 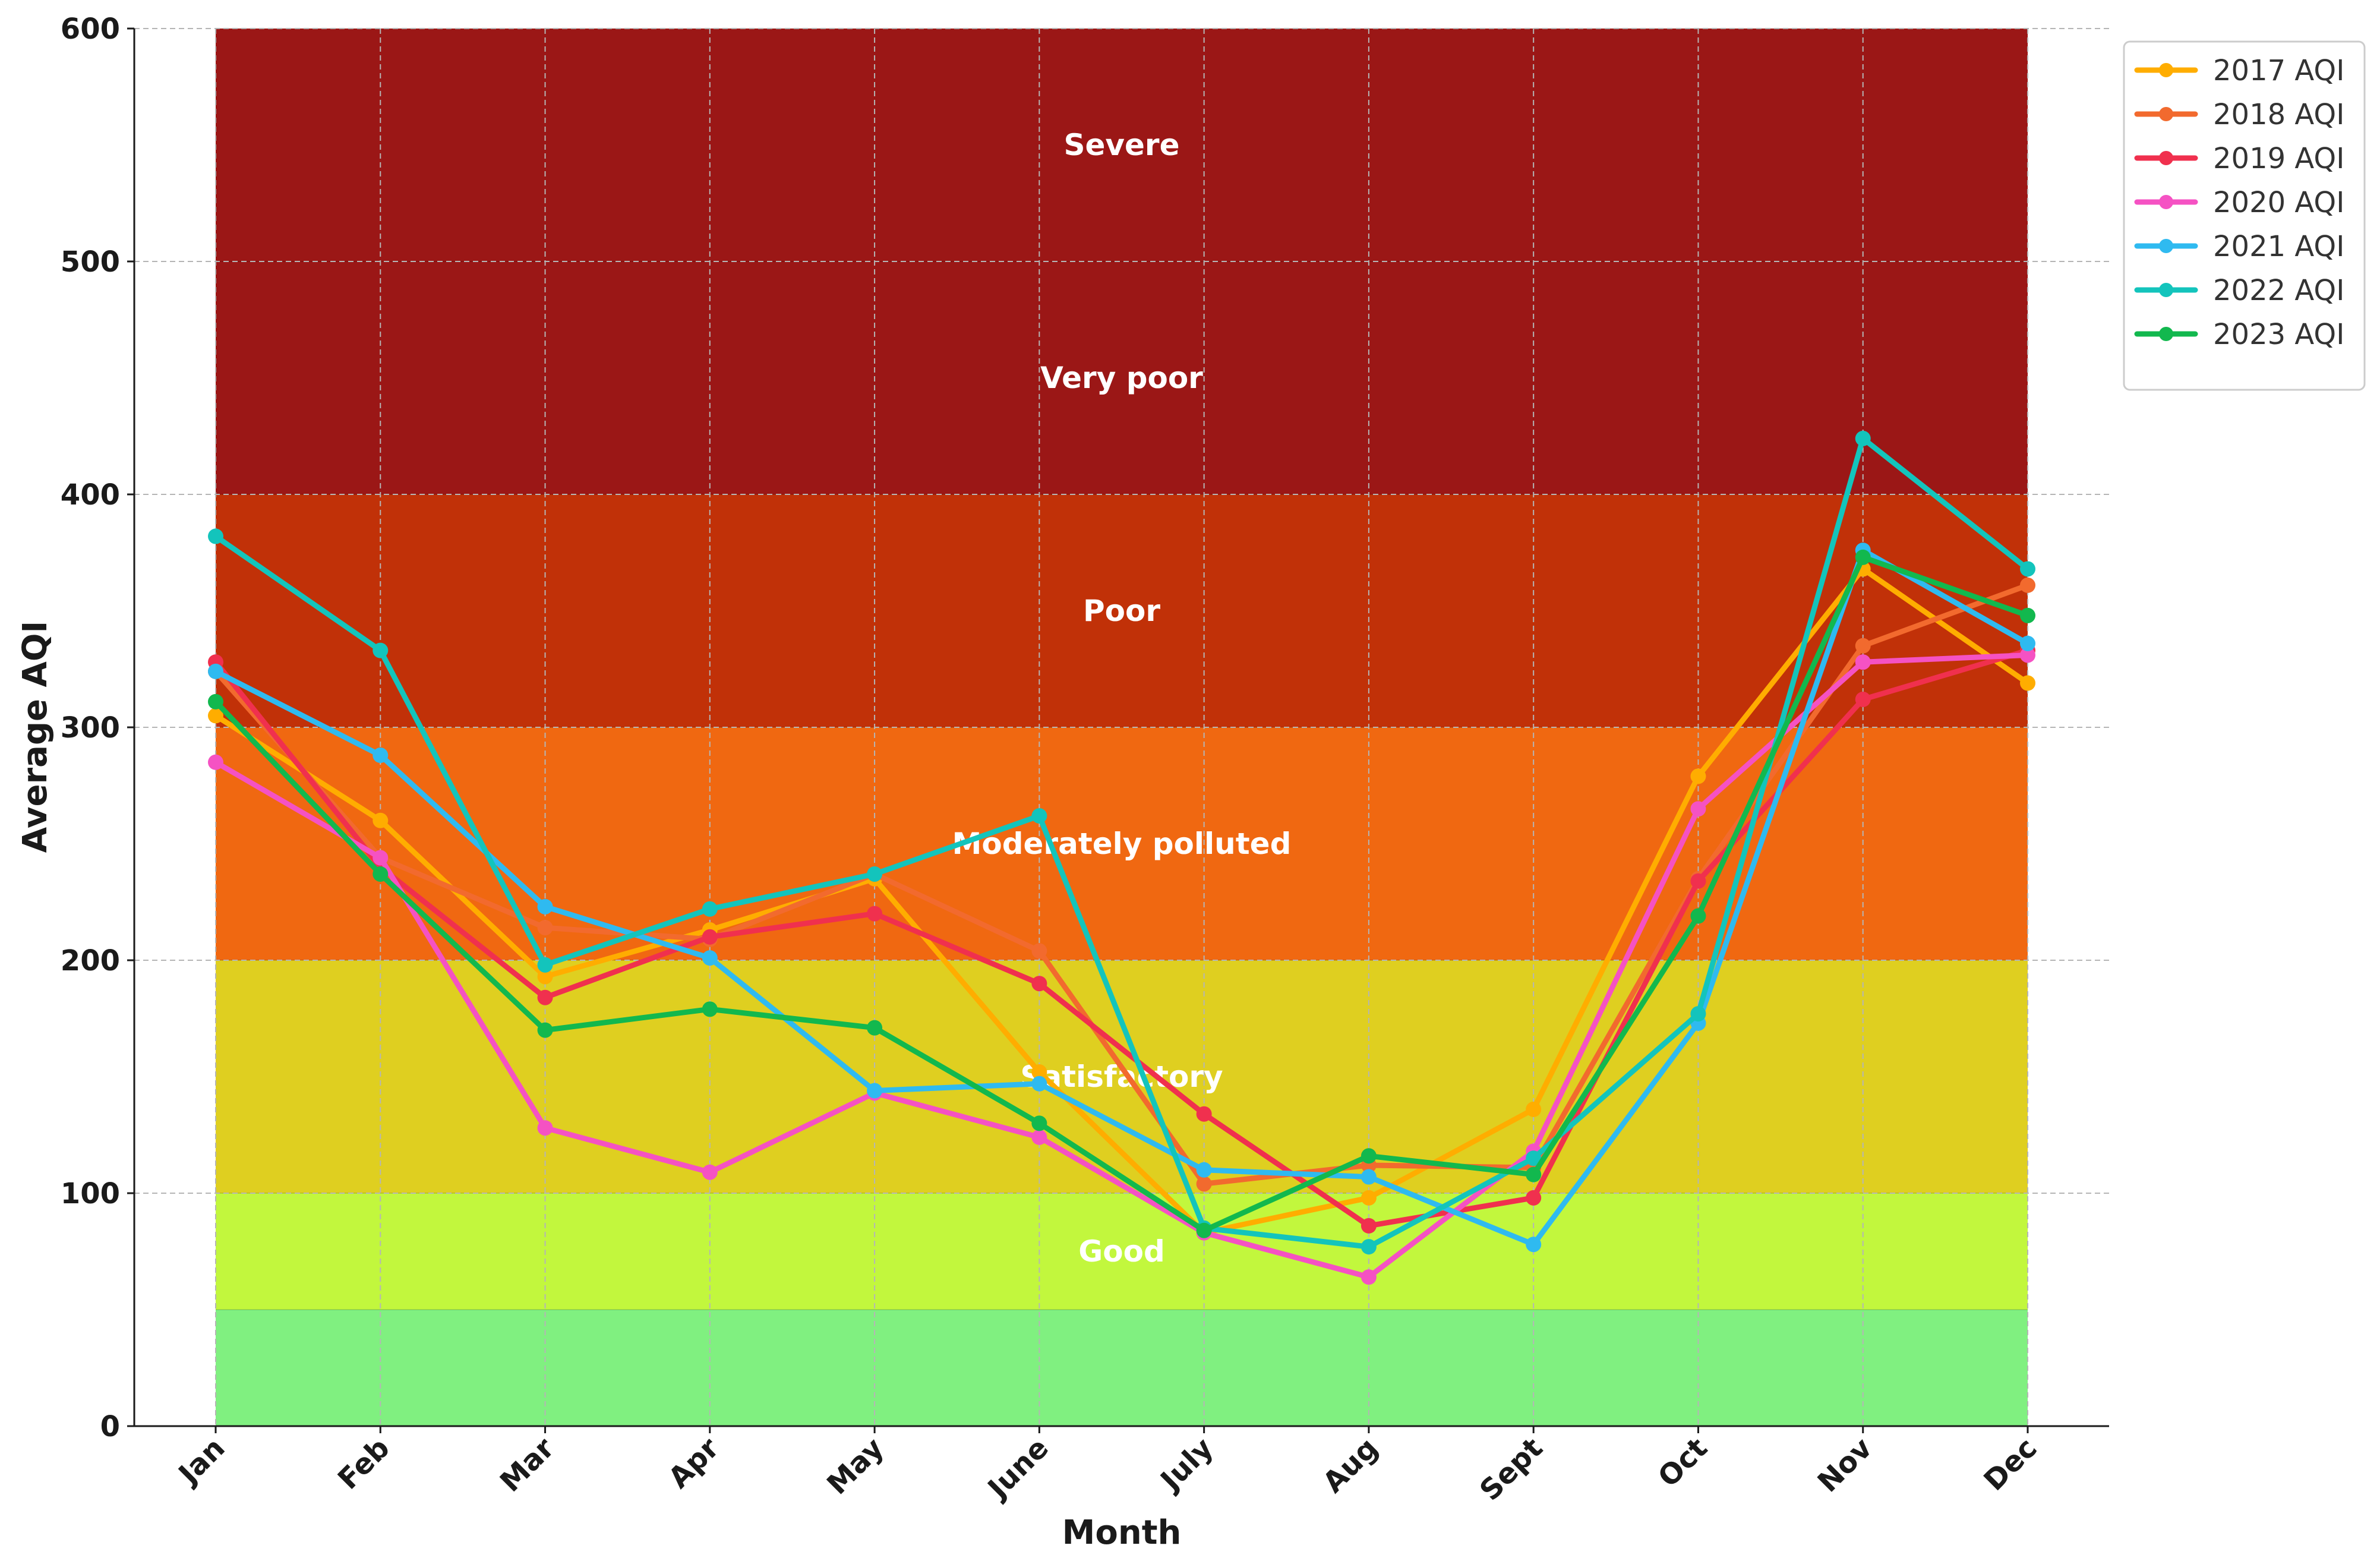 I want to click on legend-label: 2019 AQI, so click(x=2278, y=158).